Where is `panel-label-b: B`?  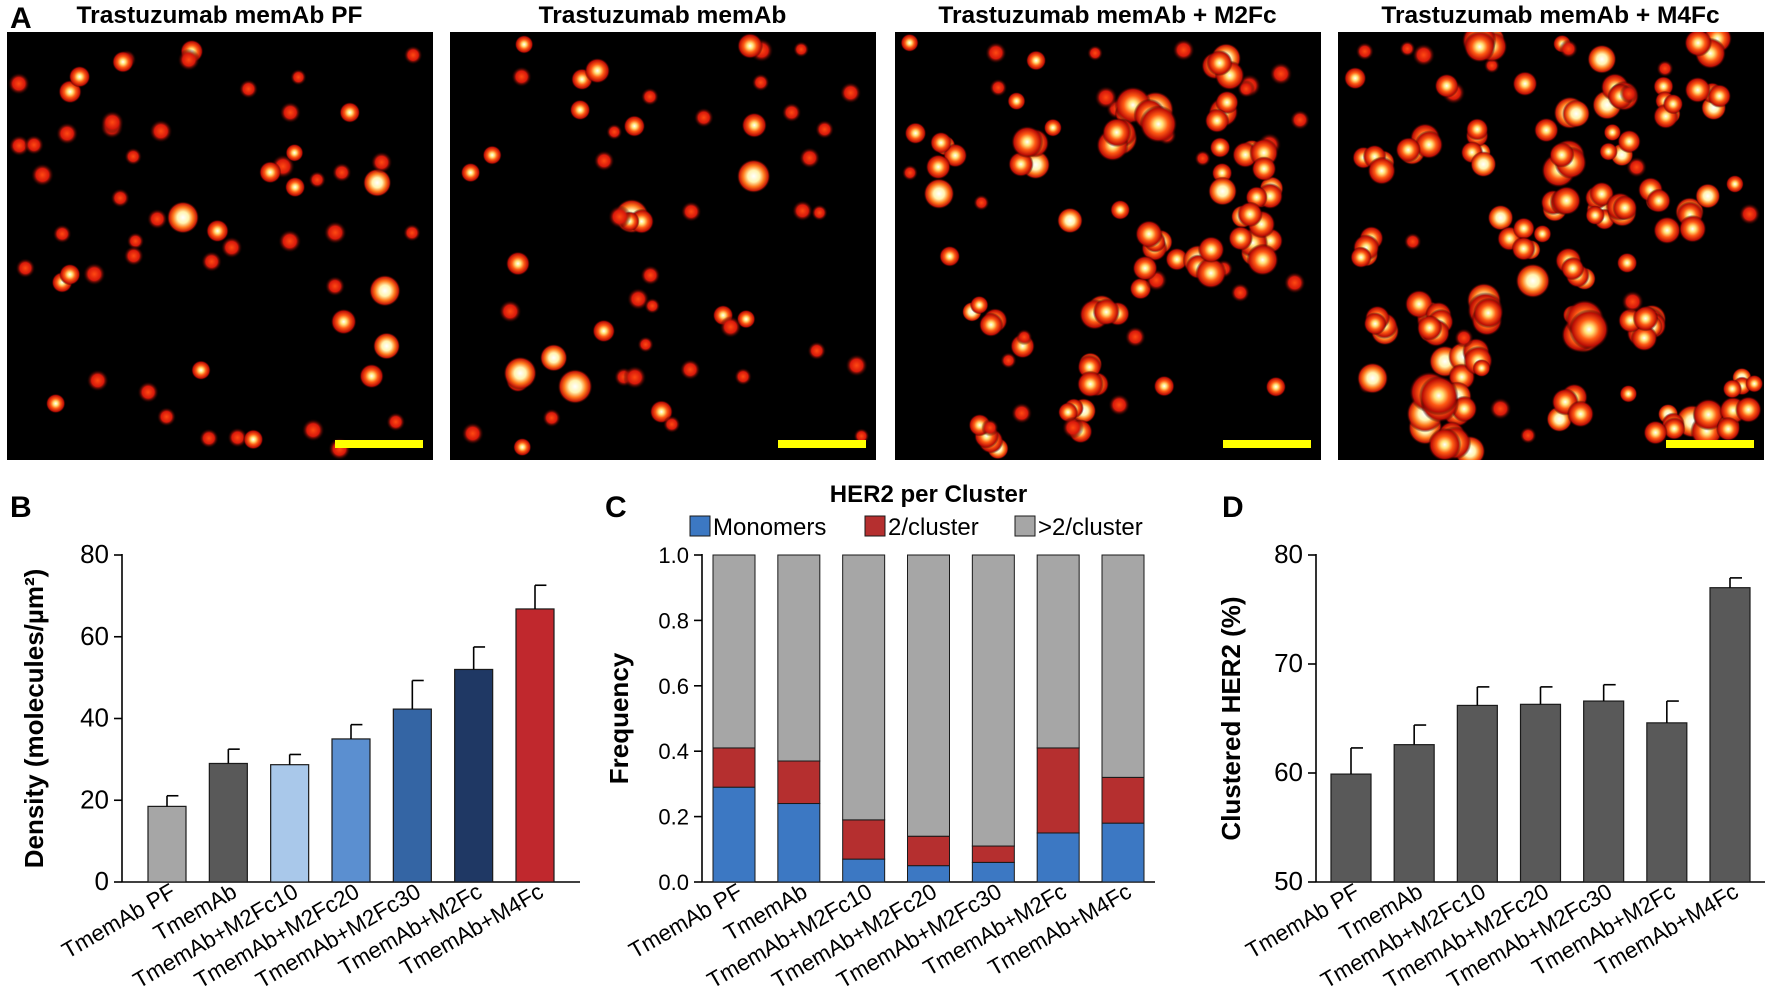
panel-label-b: B is located at coordinates (21, 507).